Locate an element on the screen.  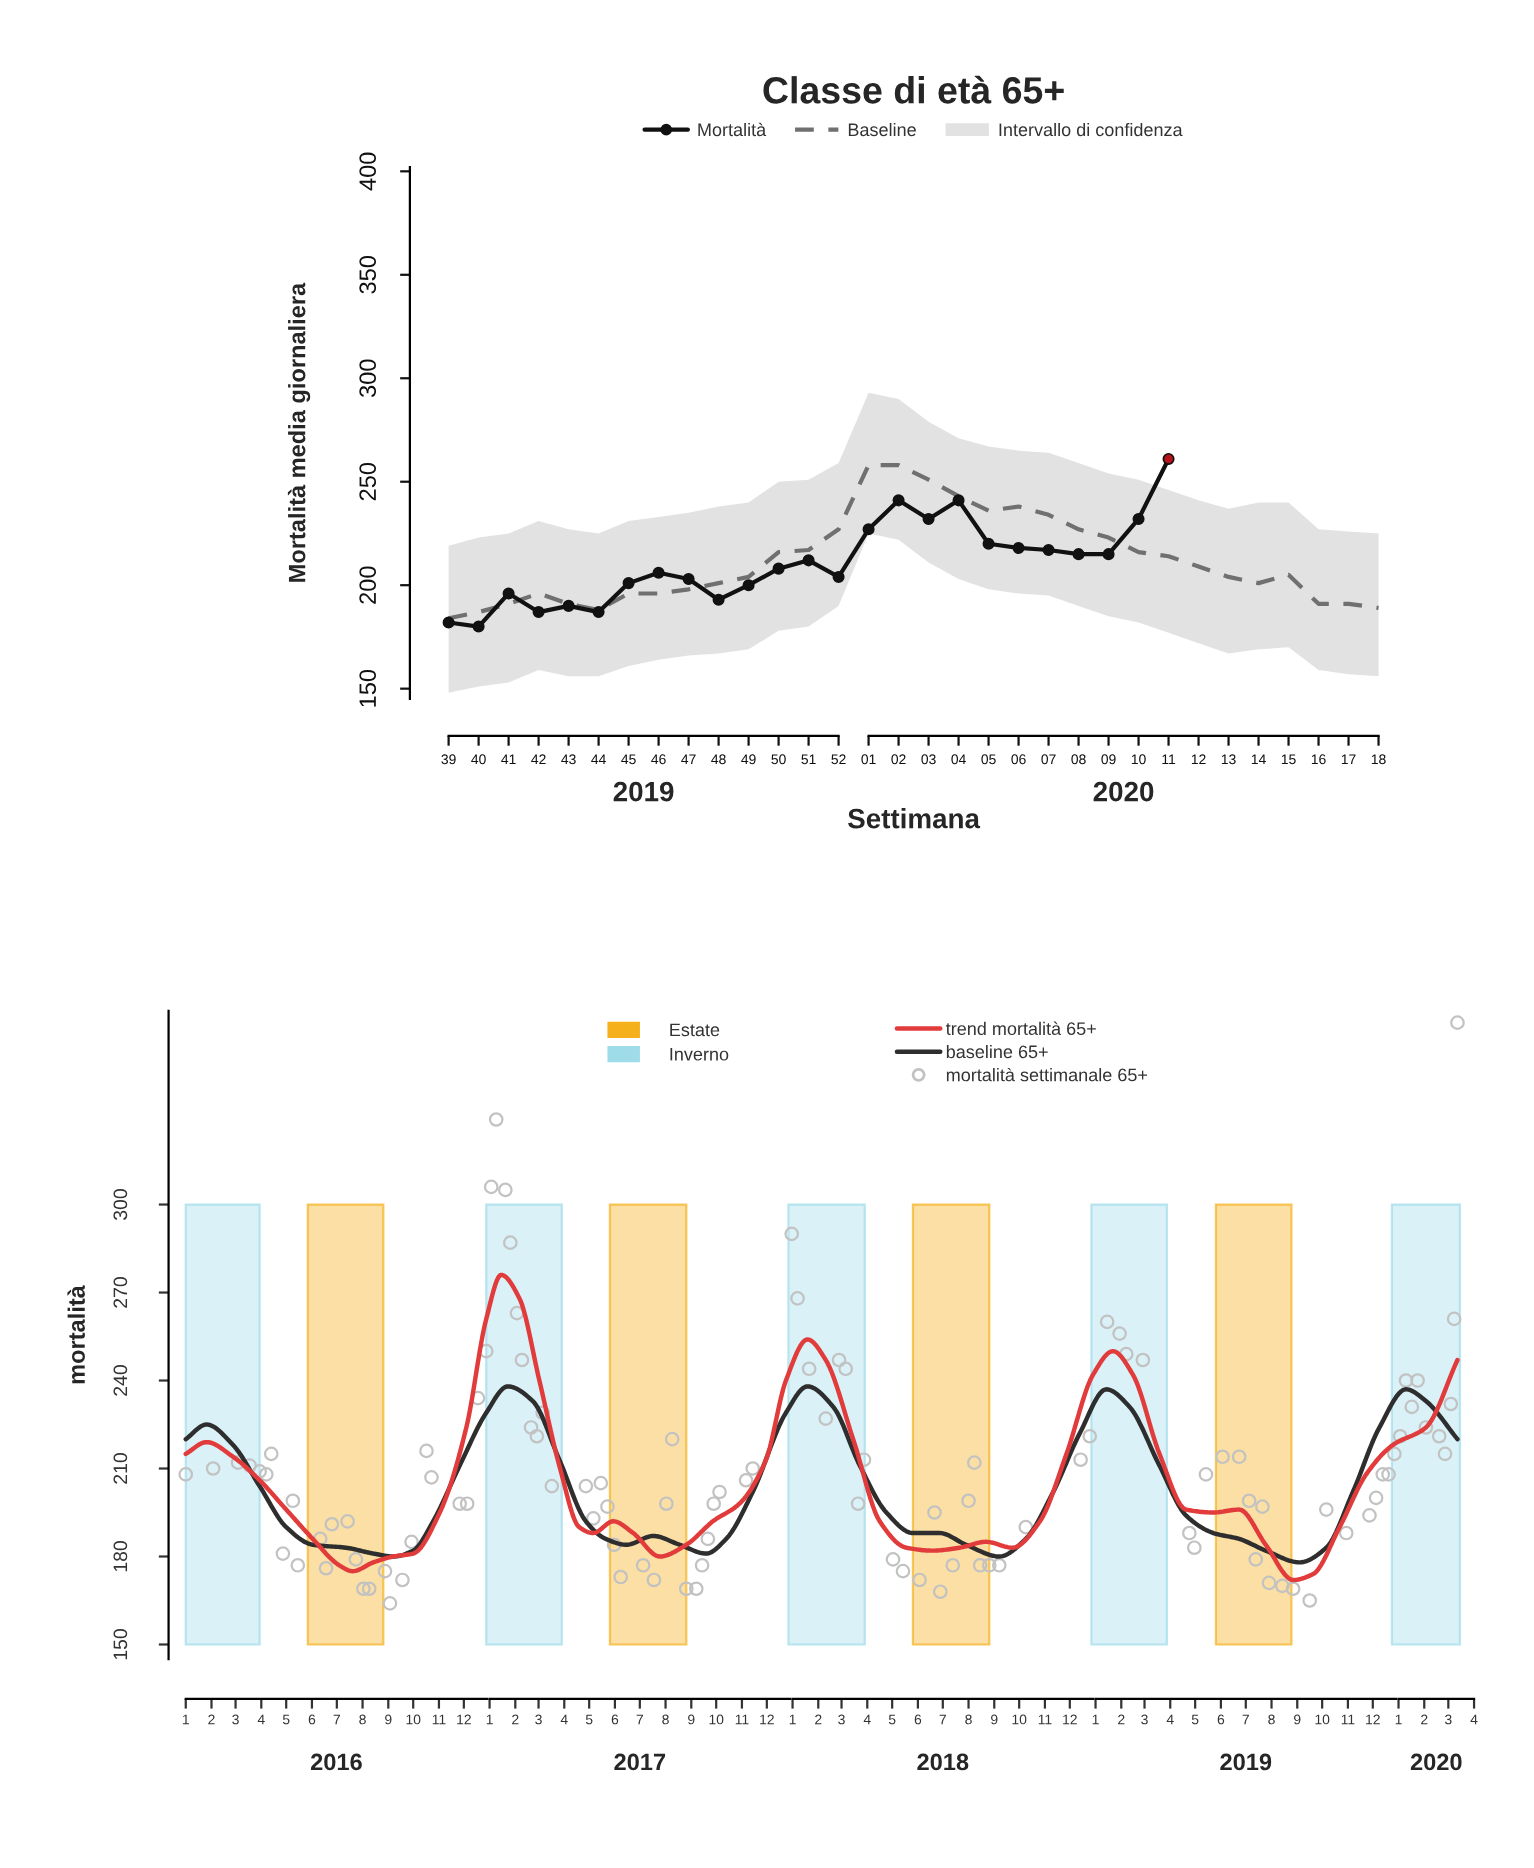
y-tick-label: 250 is located at coordinates (368, 481).